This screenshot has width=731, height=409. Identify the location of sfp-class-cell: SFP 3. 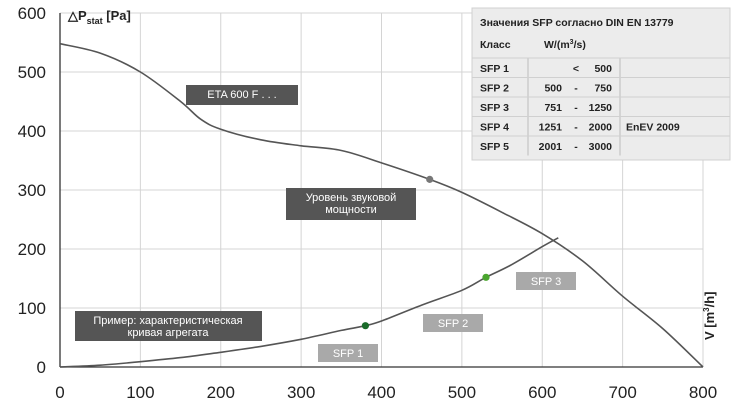
(494, 108).